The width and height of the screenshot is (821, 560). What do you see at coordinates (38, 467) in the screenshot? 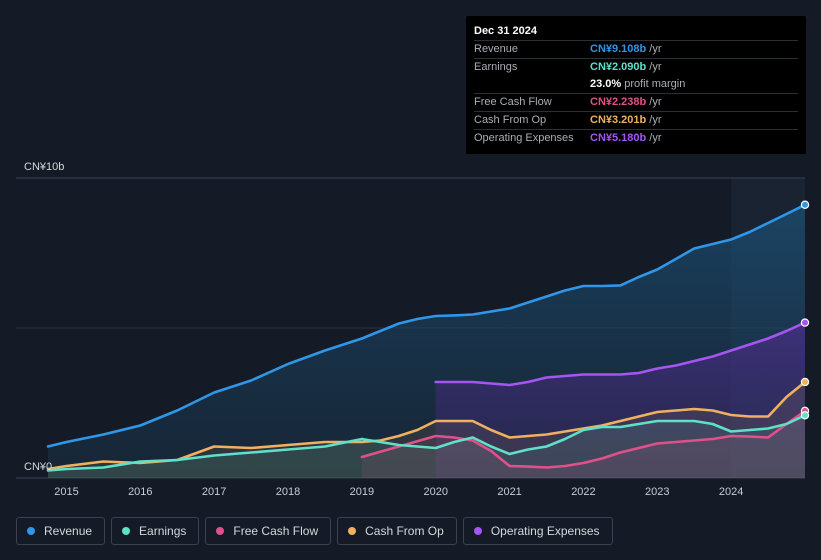
I see `y-tick-bottom: CN¥0` at bounding box center [38, 467].